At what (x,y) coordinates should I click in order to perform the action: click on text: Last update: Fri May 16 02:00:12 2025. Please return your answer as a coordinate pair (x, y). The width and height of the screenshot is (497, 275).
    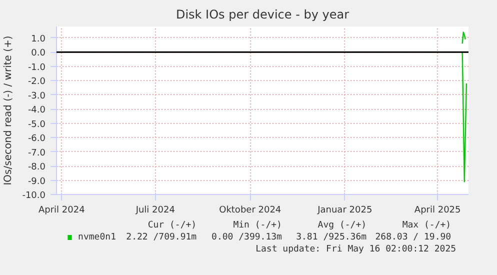
    Looking at the image, I should click on (356, 249).